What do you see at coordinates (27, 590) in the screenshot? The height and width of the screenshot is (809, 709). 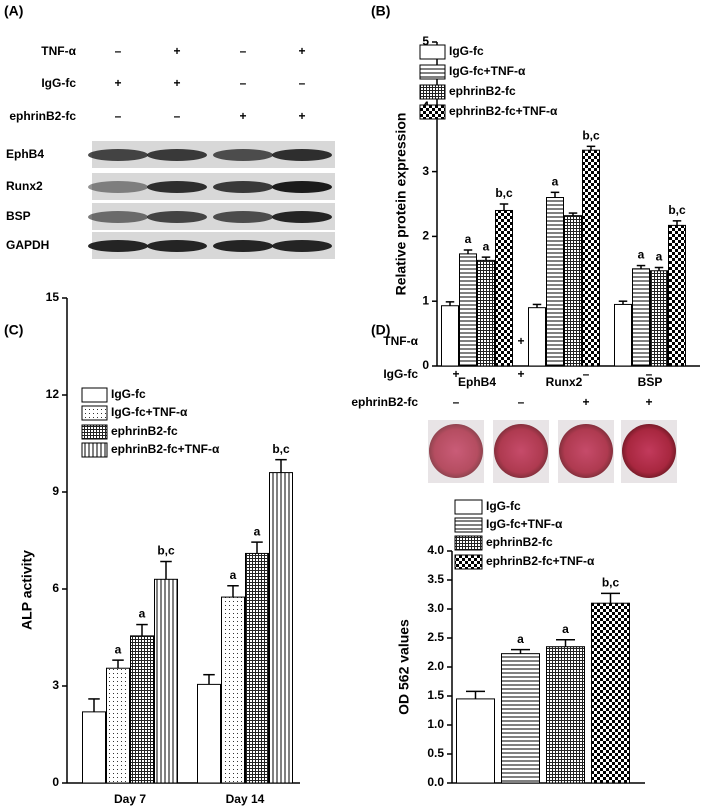 I see `y-axis-title: ALP activity` at bounding box center [27, 590].